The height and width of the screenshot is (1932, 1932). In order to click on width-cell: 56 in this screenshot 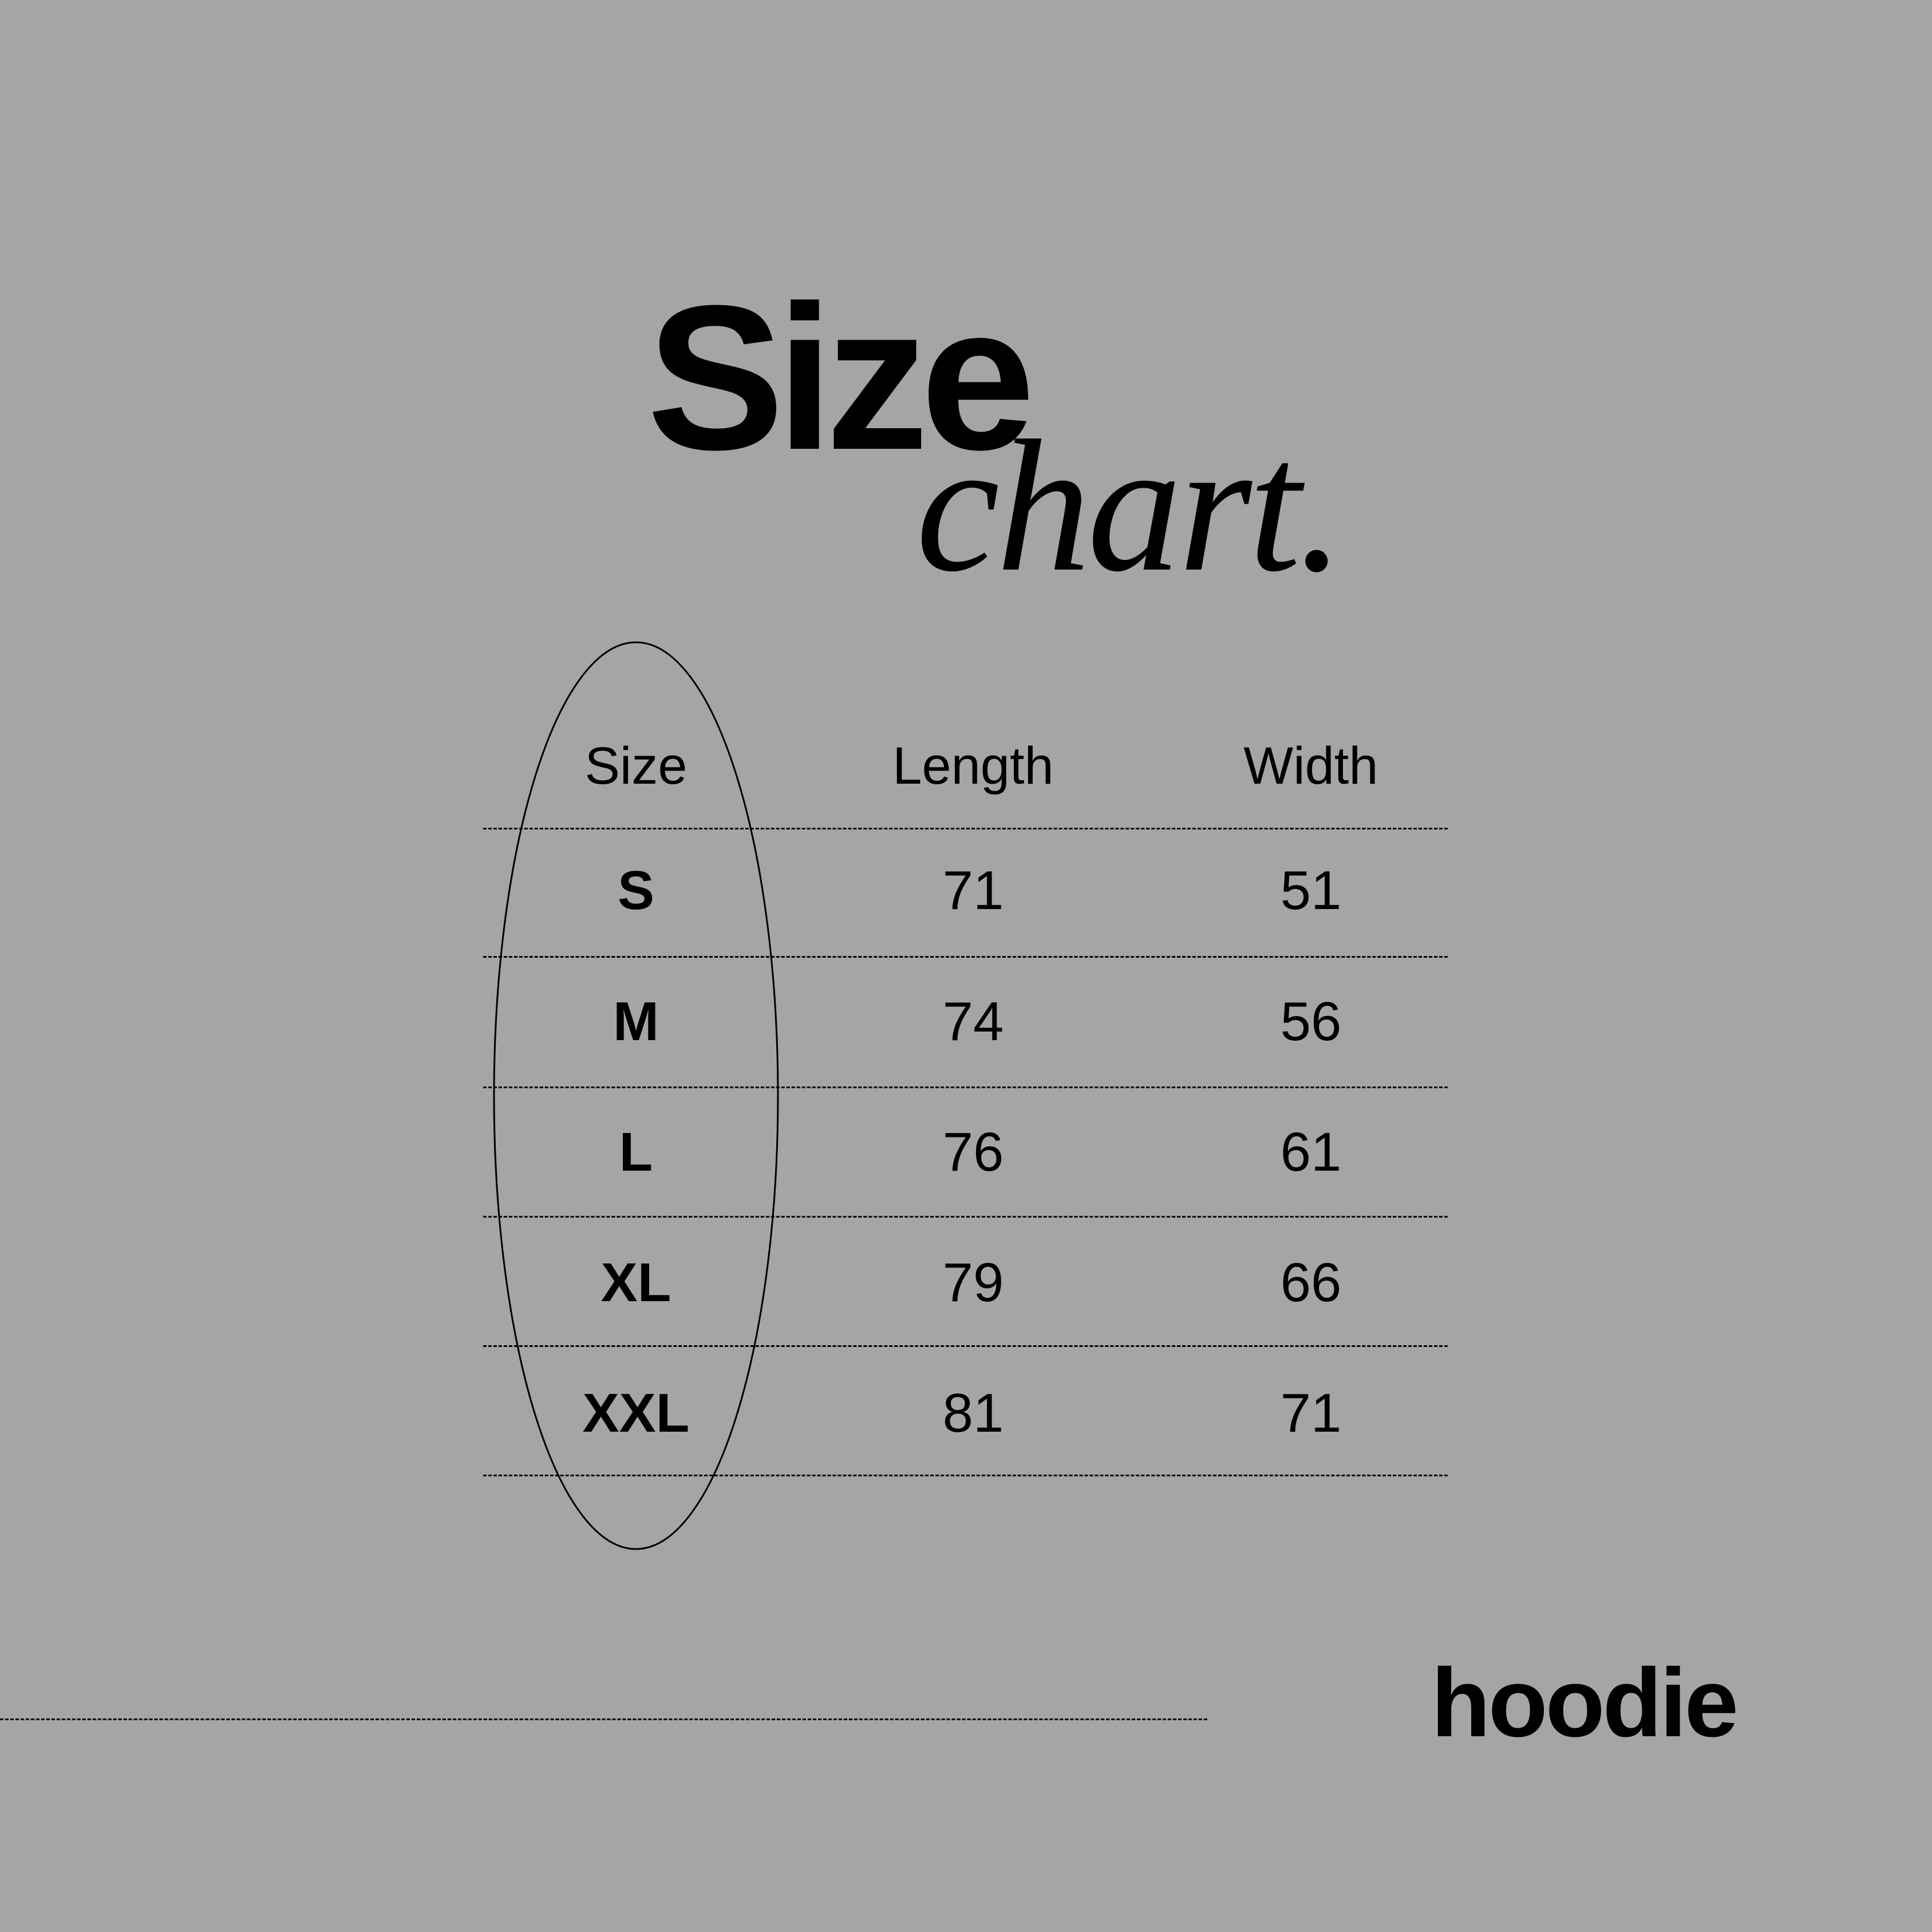, I will do `click(1311, 1021)`.